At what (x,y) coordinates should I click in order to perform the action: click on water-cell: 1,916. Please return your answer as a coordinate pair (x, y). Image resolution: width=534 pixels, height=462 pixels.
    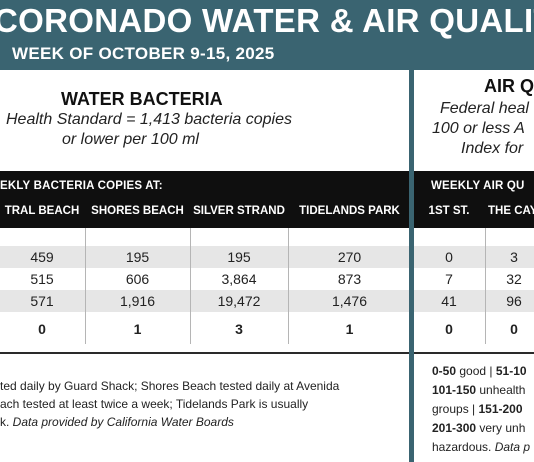
    Looking at the image, I should click on (137, 301).